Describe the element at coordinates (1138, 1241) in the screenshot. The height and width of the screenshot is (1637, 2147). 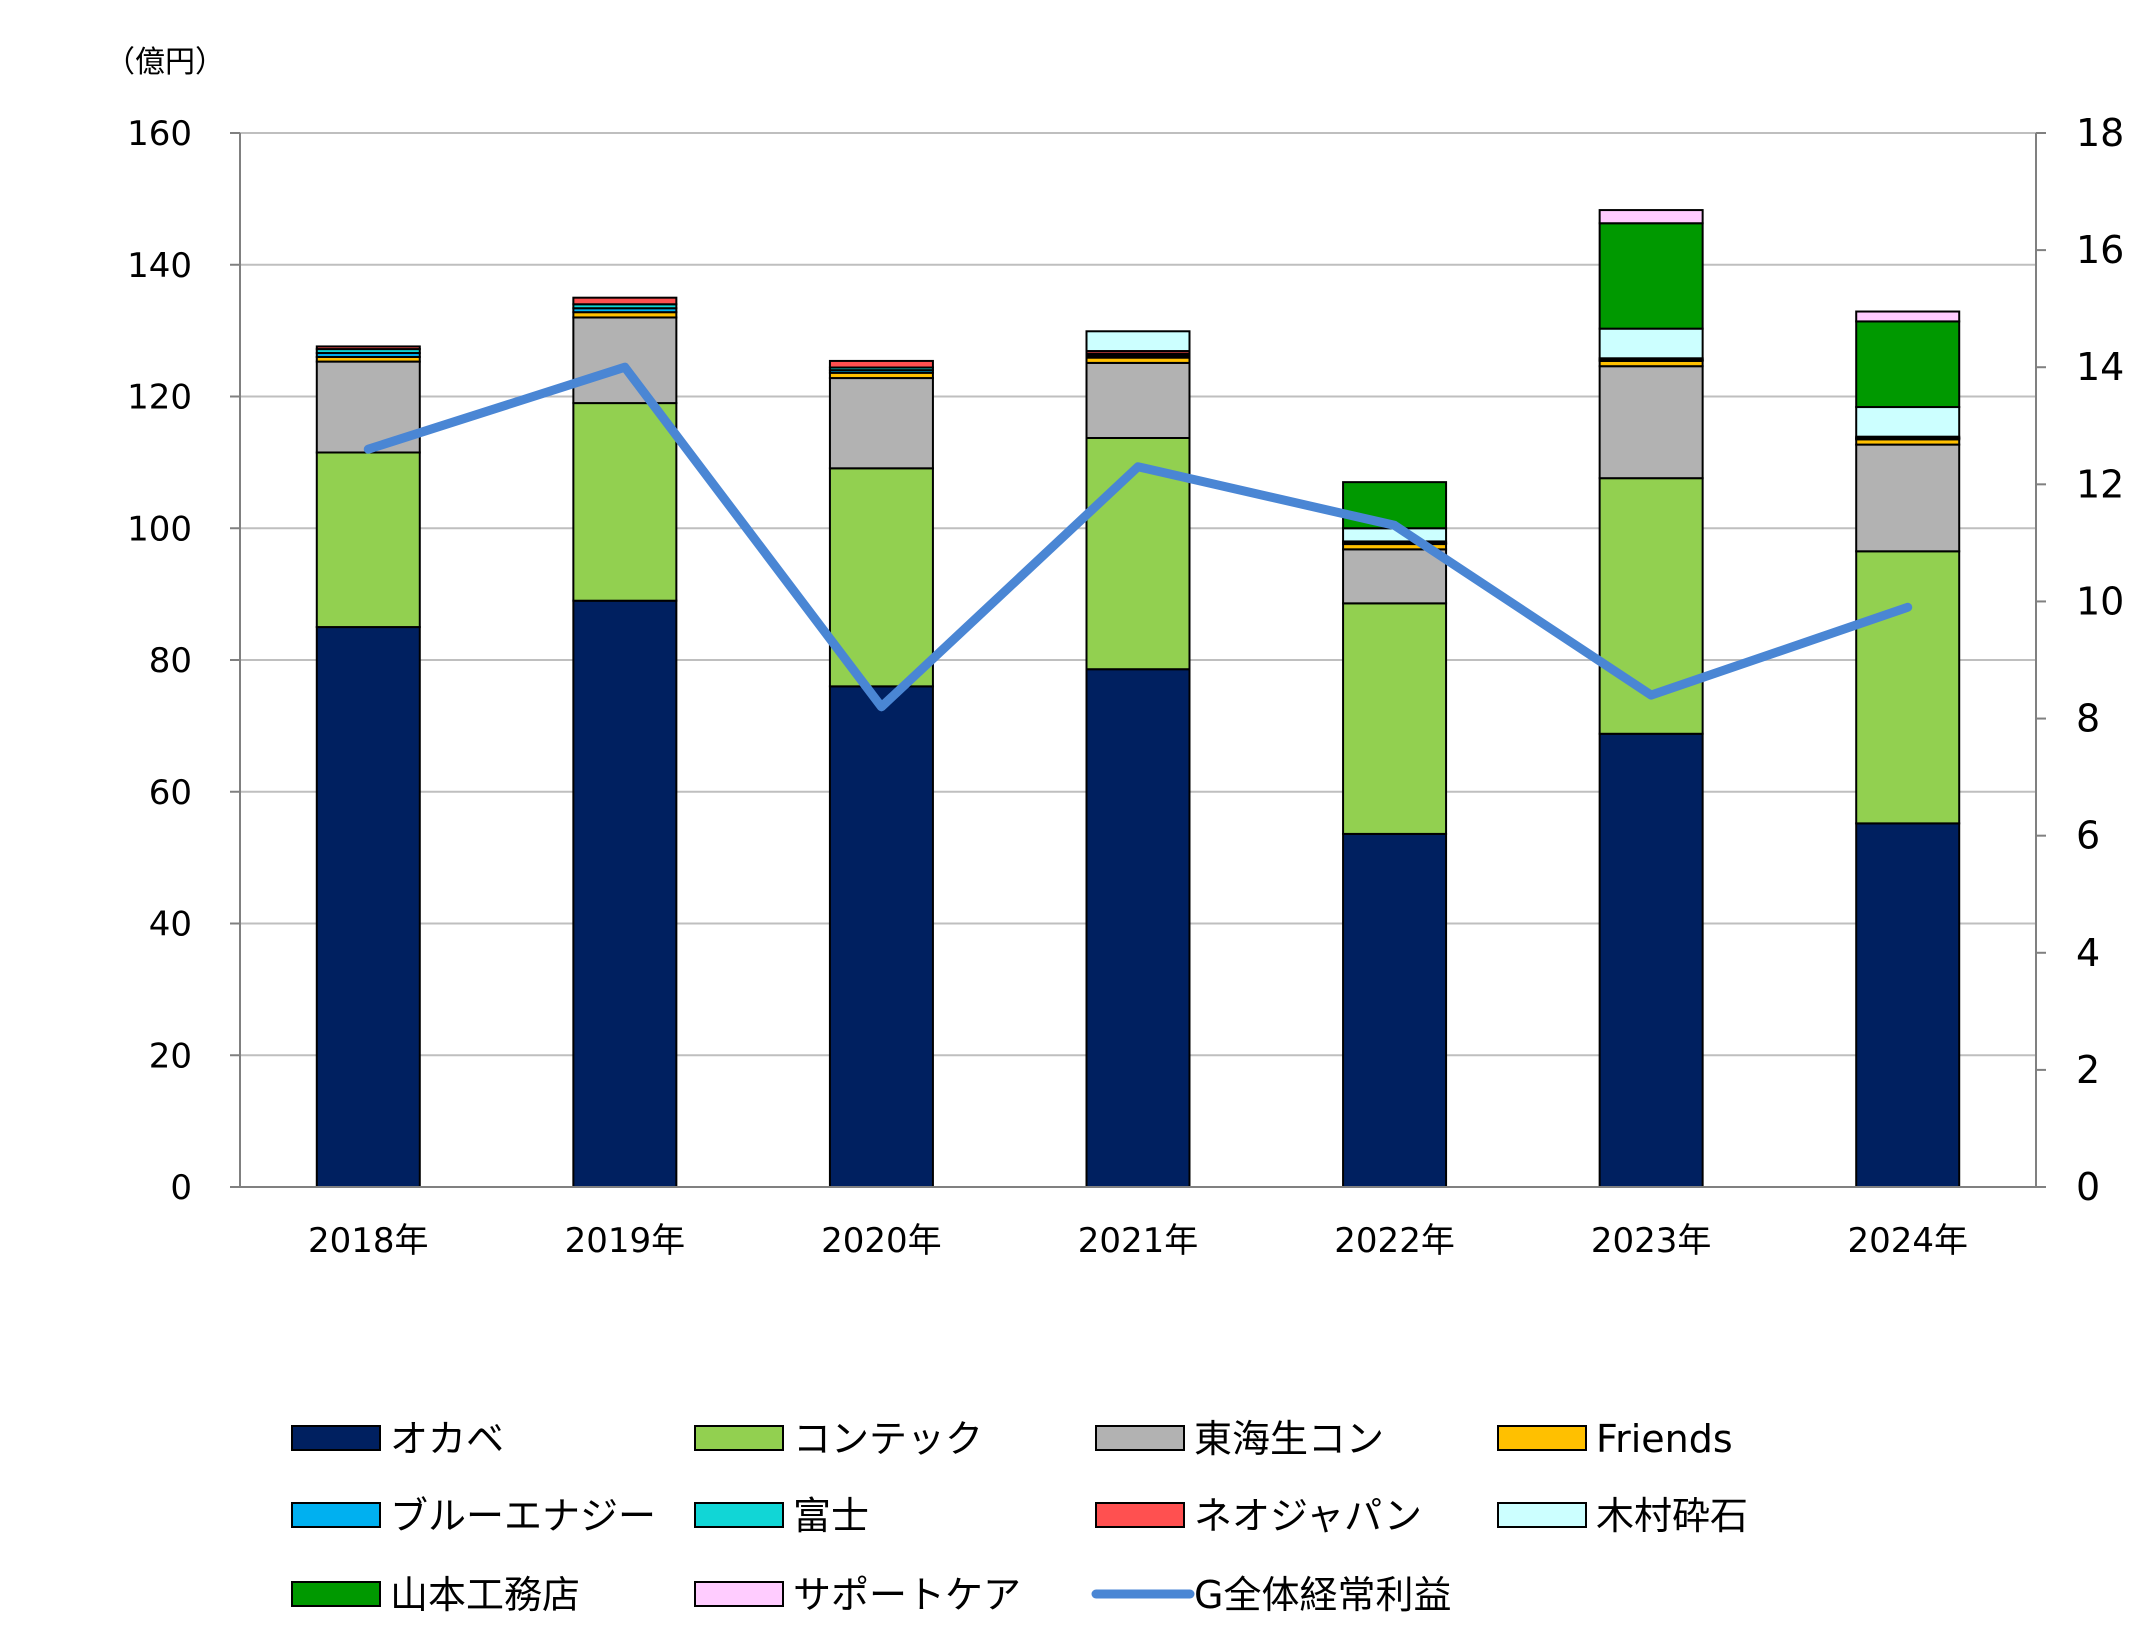
I see `x-tick-label: 2021年` at that location.